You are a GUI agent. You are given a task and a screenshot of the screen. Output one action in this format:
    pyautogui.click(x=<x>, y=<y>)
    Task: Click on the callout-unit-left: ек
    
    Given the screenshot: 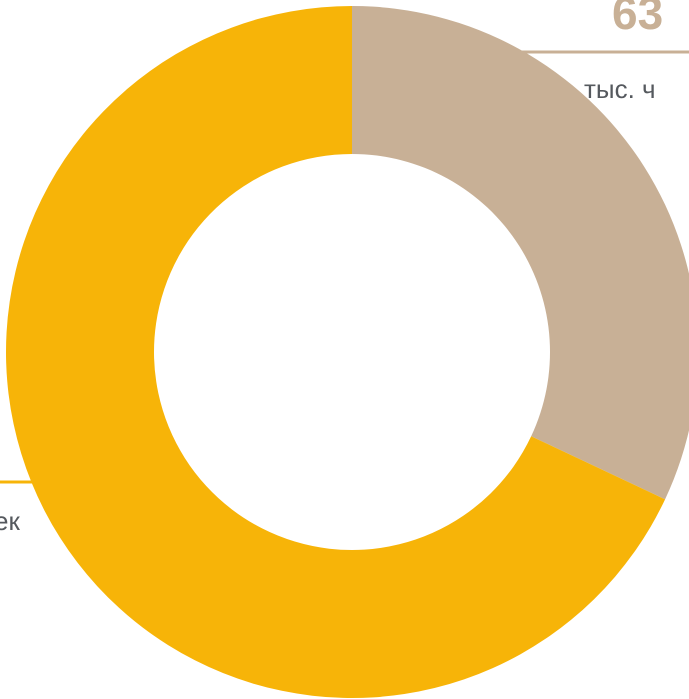 What is the action you would take?
    pyautogui.click(x=10, y=521)
    